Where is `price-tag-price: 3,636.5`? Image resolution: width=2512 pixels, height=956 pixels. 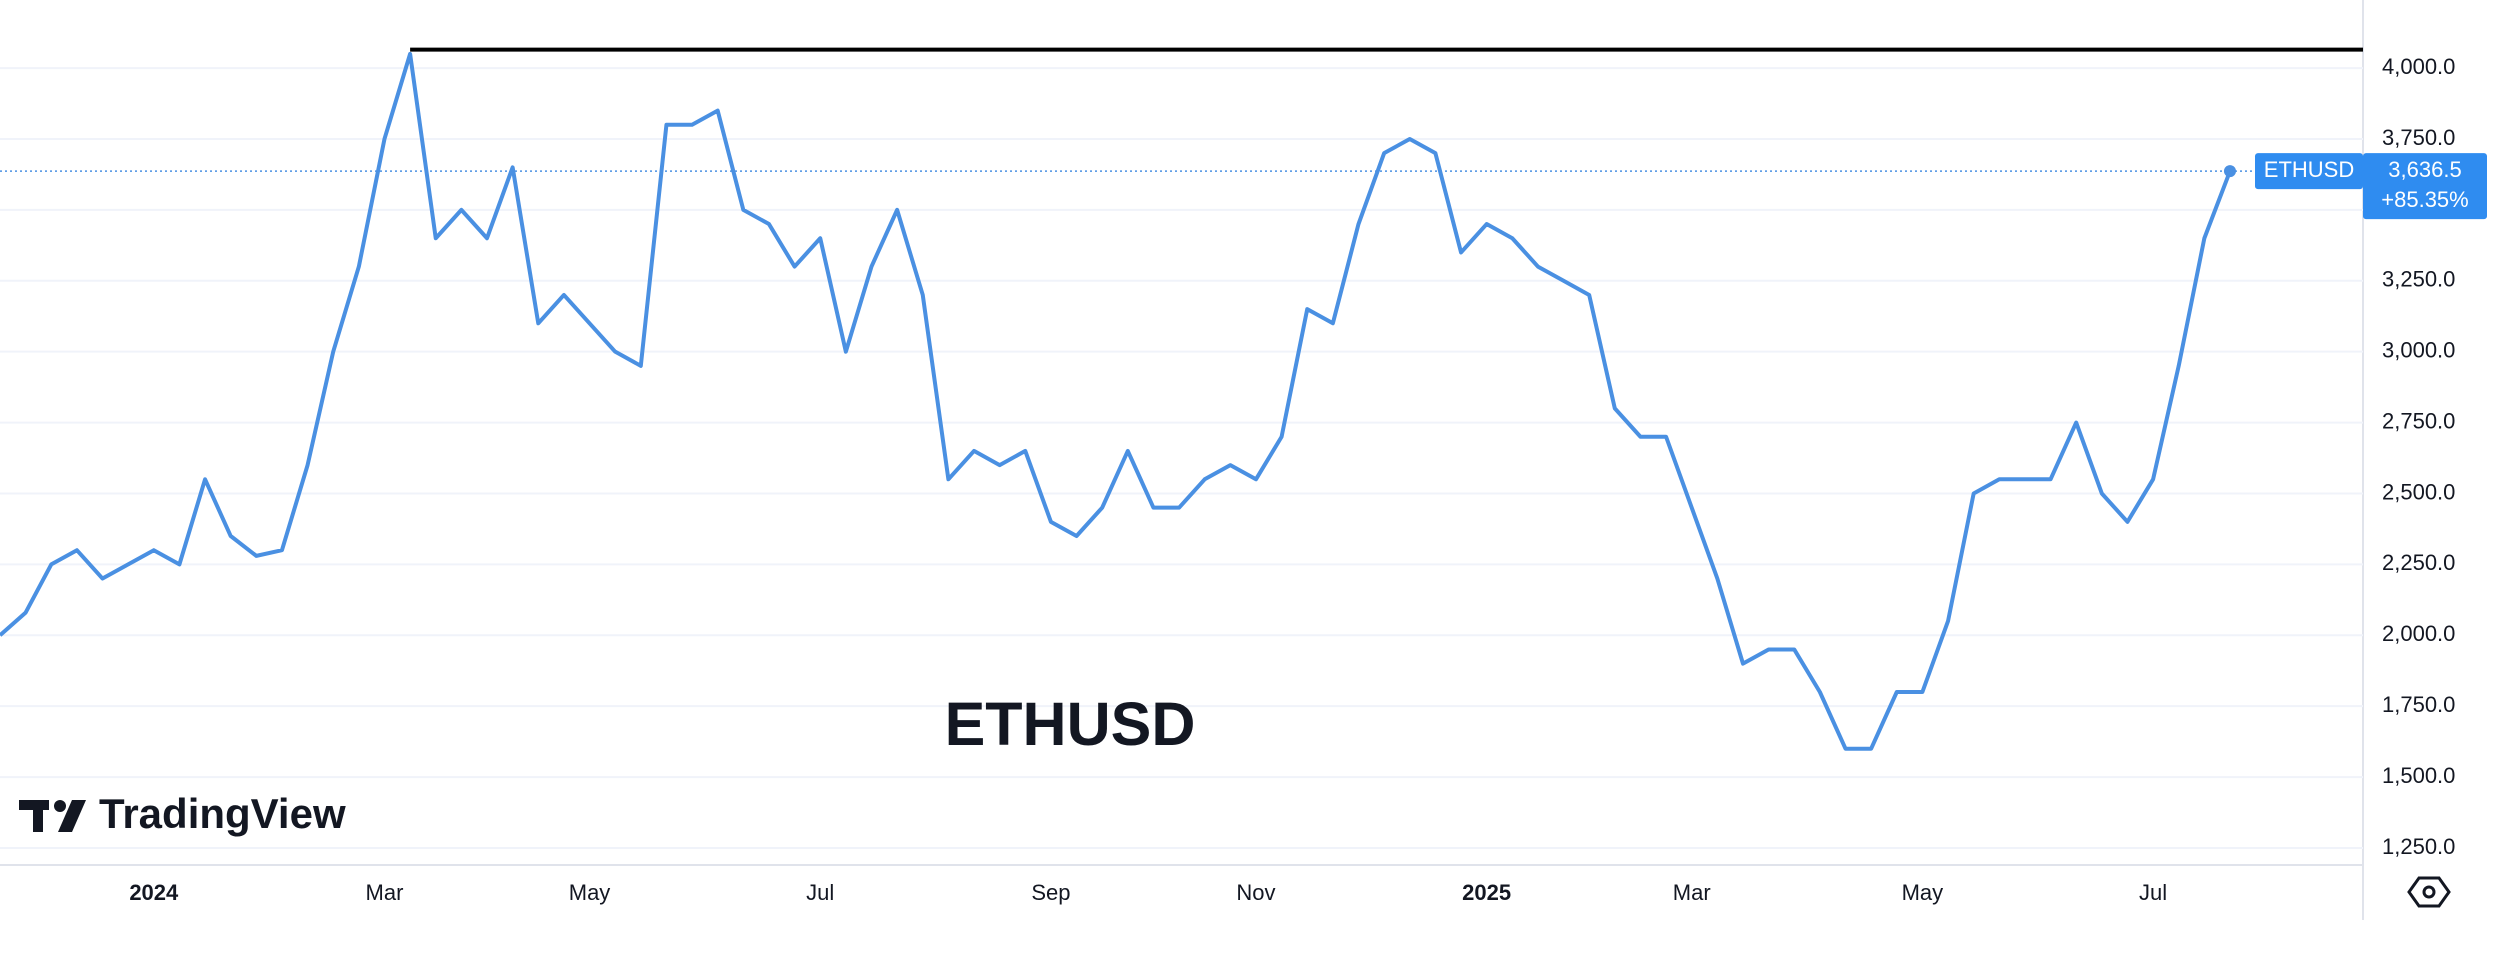
price-tag-price: 3,636.5 is located at coordinates (2424, 169).